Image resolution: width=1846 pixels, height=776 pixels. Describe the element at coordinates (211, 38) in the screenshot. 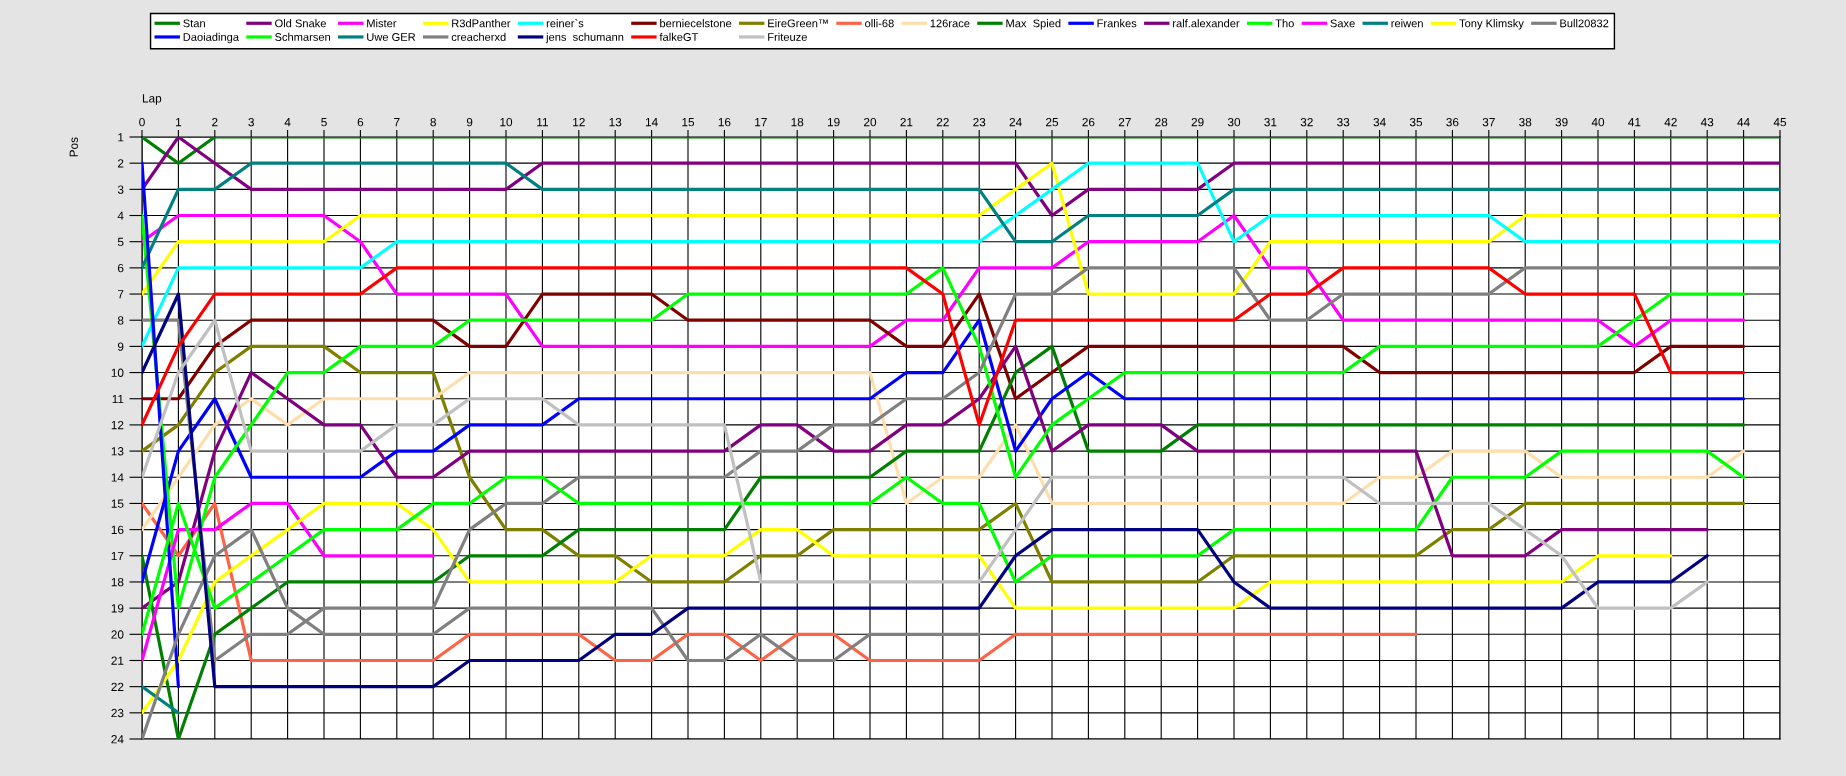

I see `legend-label: Daoiadinga` at that location.